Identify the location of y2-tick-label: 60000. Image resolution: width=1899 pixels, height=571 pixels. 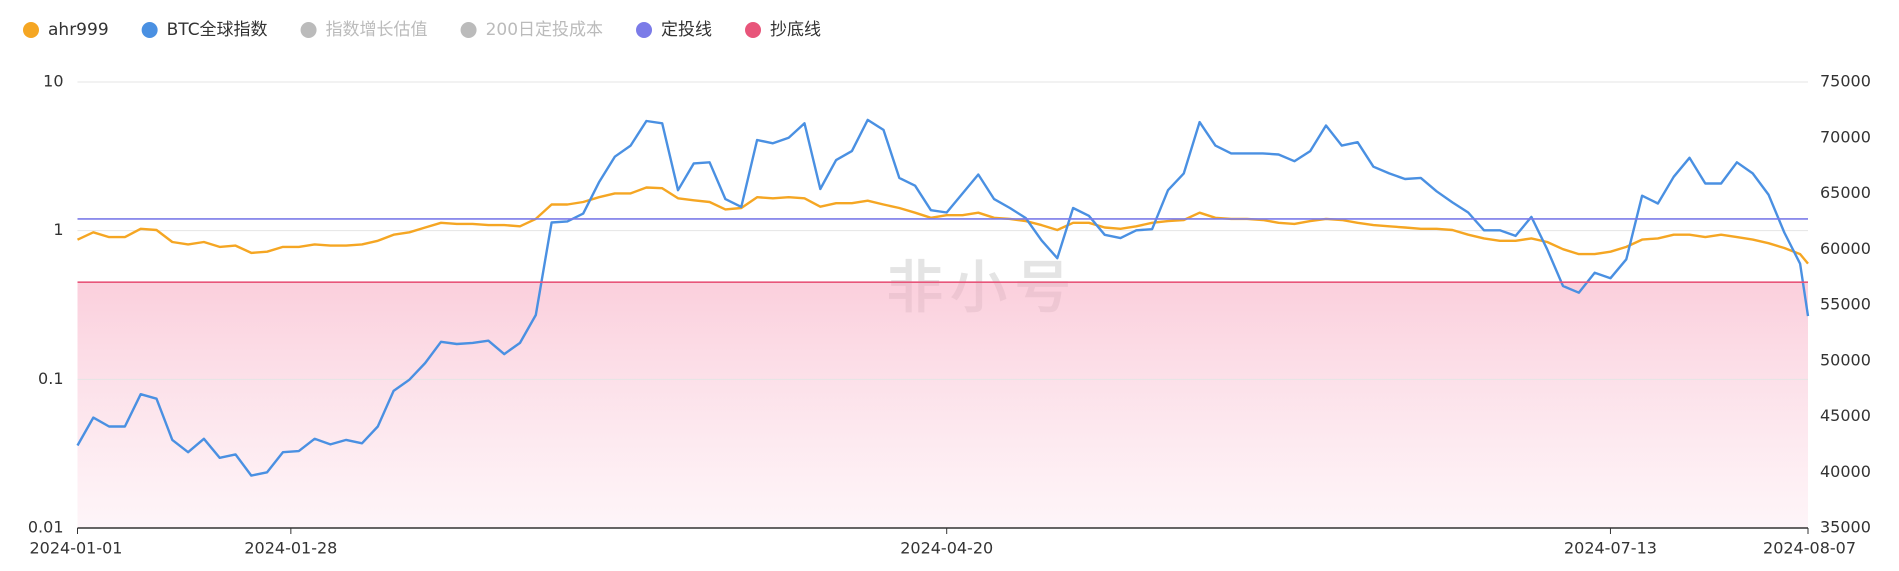
(1845, 248).